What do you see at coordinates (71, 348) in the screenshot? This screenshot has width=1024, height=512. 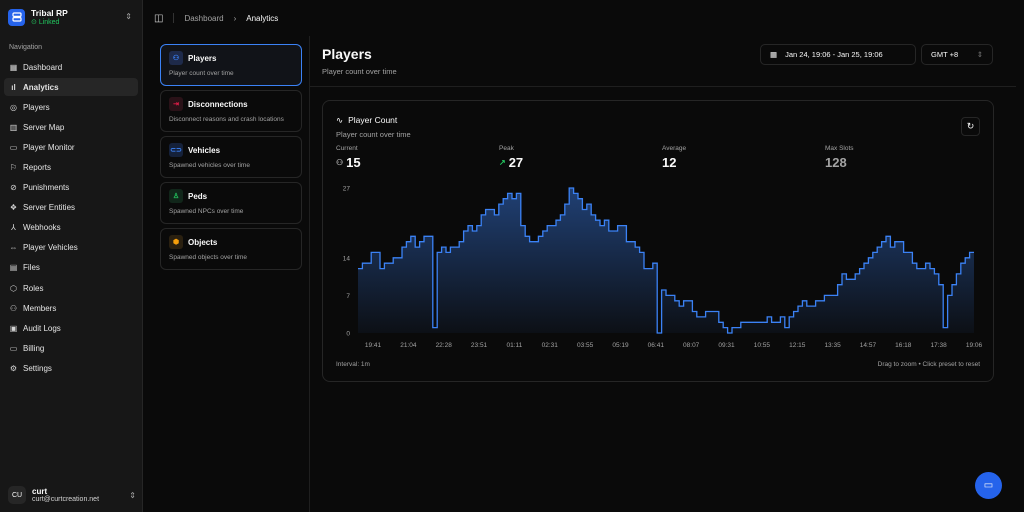 I see `sidebar-item-billing: ▭ Billing` at bounding box center [71, 348].